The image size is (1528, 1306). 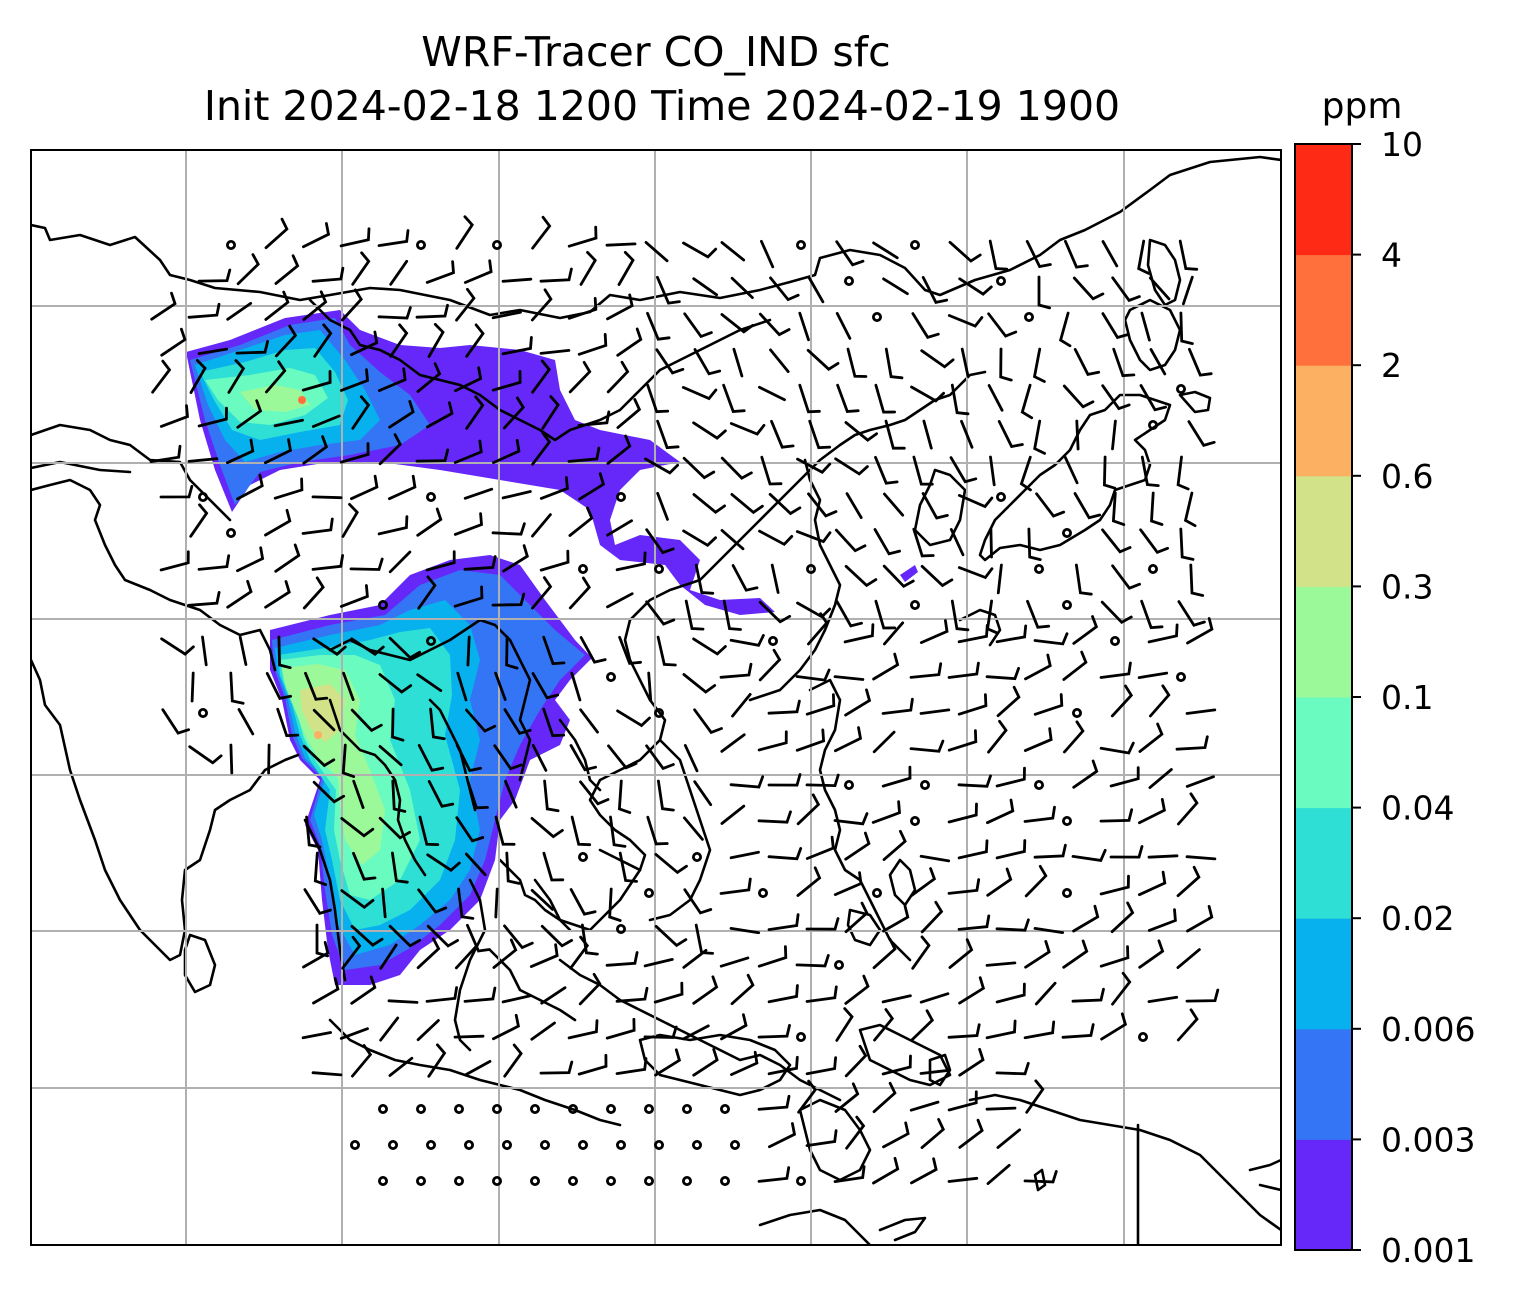 What do you see at coordinates (909, 573) in the screenshot?
I see `plume-small-patch` at bounding box center [909, 573].